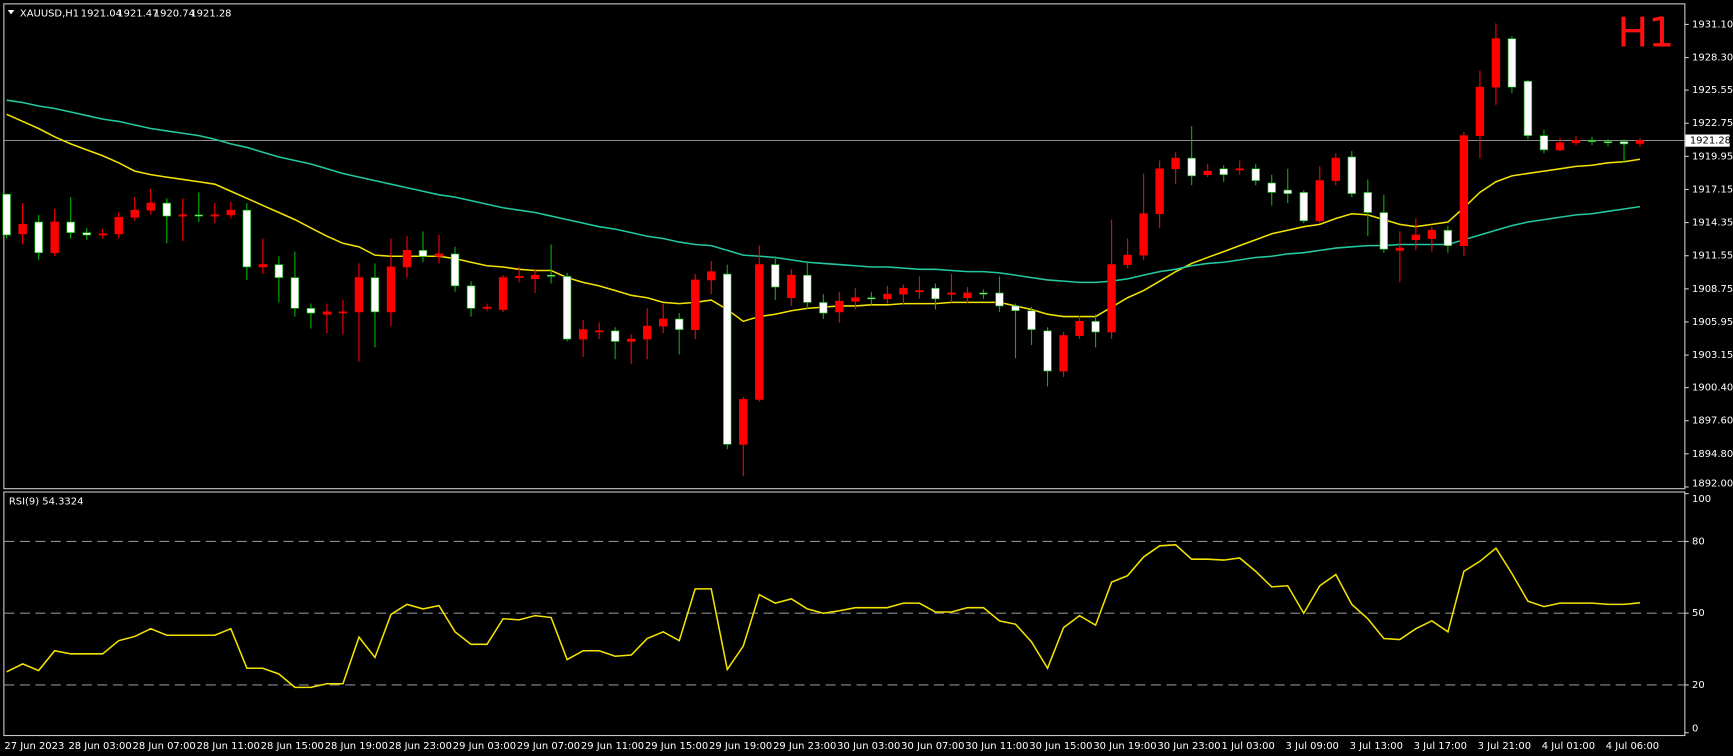 This screenshot has width=1733, height=756. What do you see at coordinates (46, 501) in the screenshot?
I see `rsi-title: RSI(9) 54.3324` at bounding box center [46, 501].